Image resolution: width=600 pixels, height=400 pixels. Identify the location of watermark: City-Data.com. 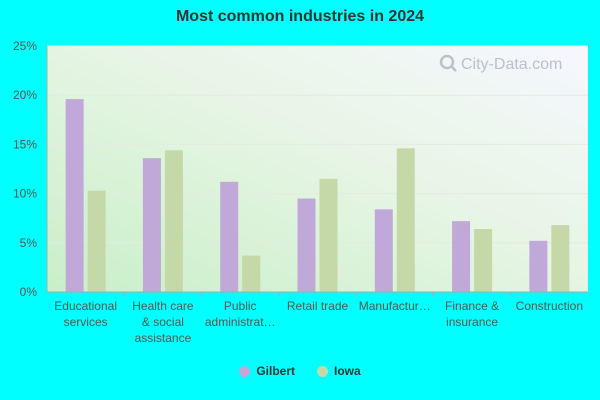
(500, 63).